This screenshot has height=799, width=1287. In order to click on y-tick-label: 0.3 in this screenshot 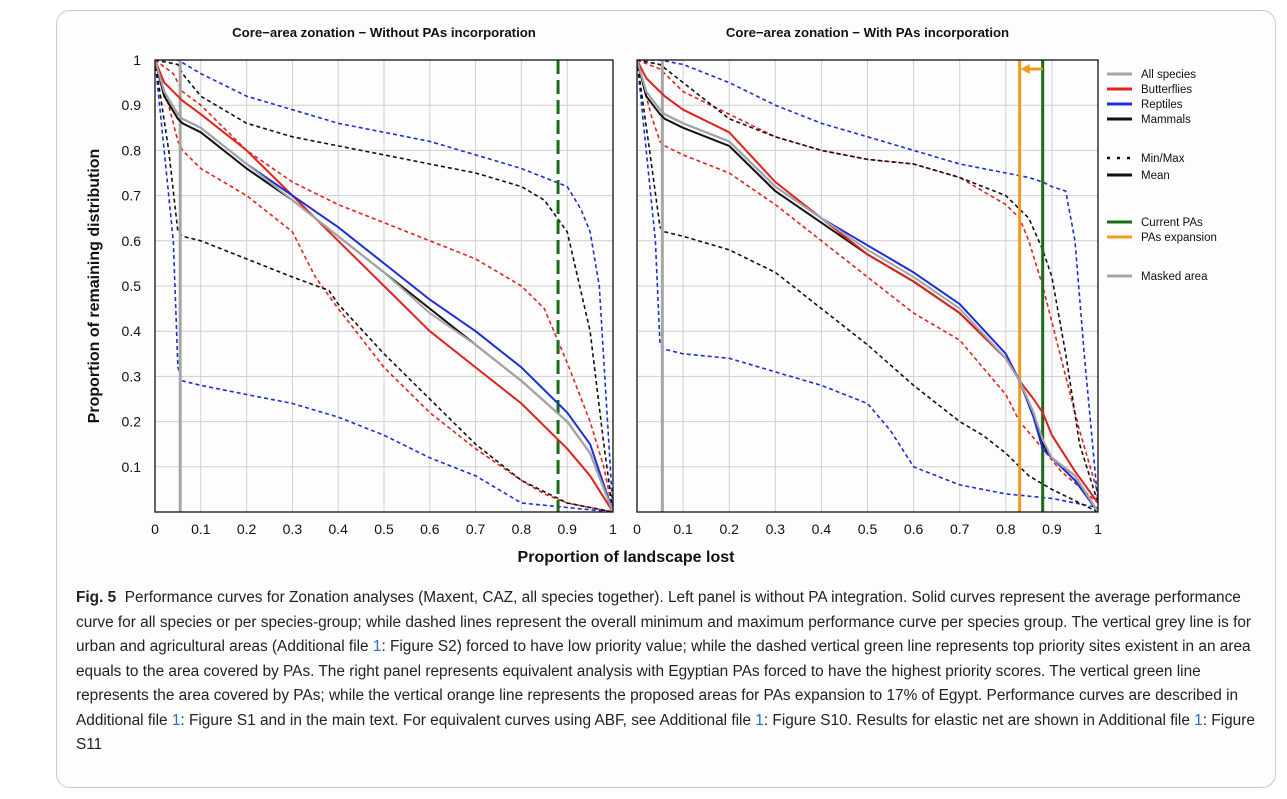, I will do `click(132, 376)`.